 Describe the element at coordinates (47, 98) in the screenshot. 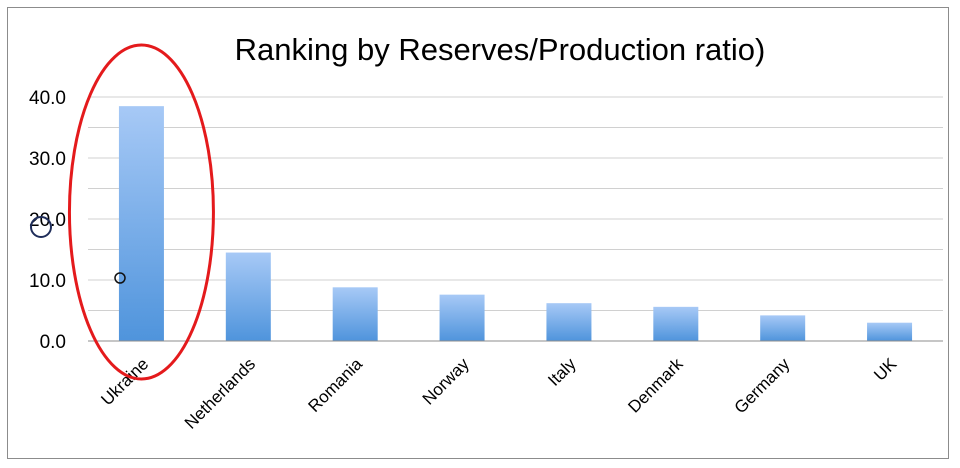

I see `y-tick-label: 40.0` at that location.